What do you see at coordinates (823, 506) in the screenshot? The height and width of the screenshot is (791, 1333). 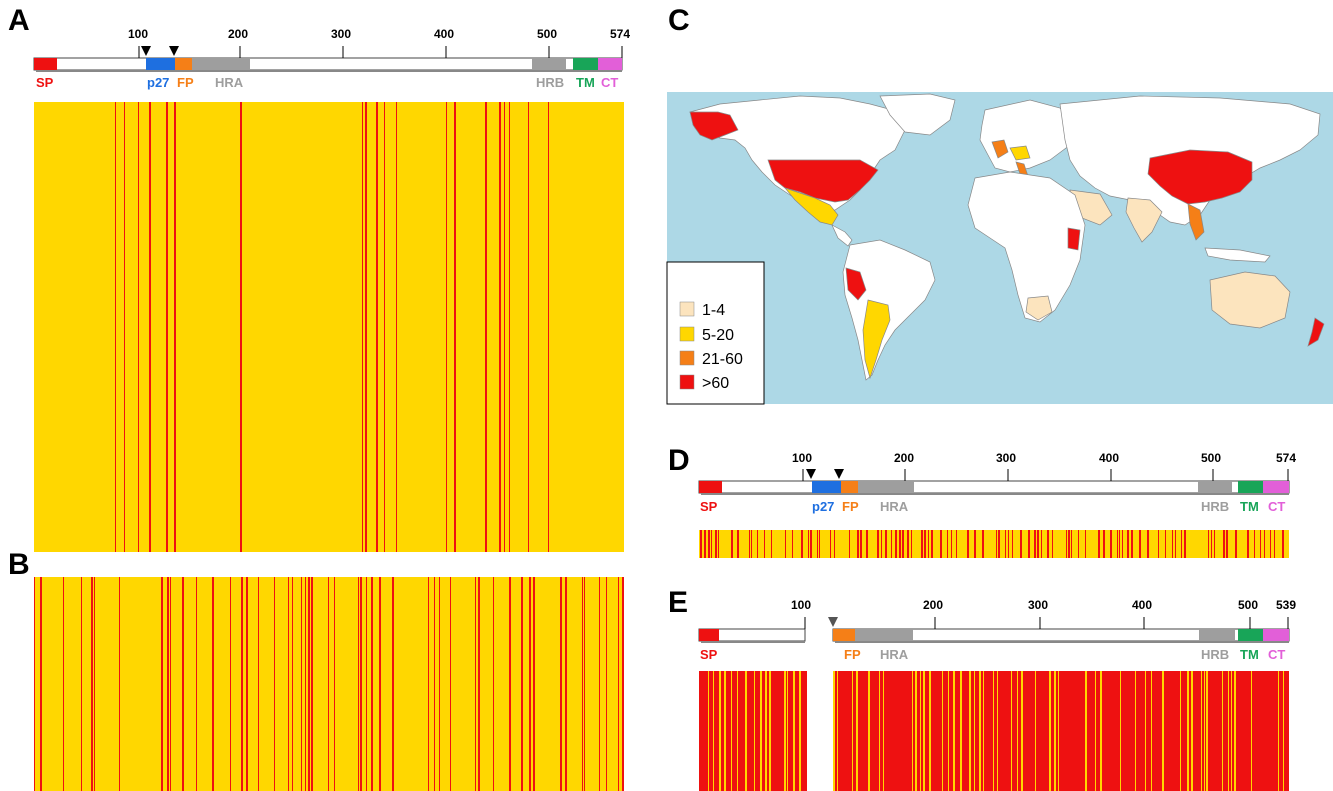 I see `label-p27-d: p27` at bounding box center [823, 506].